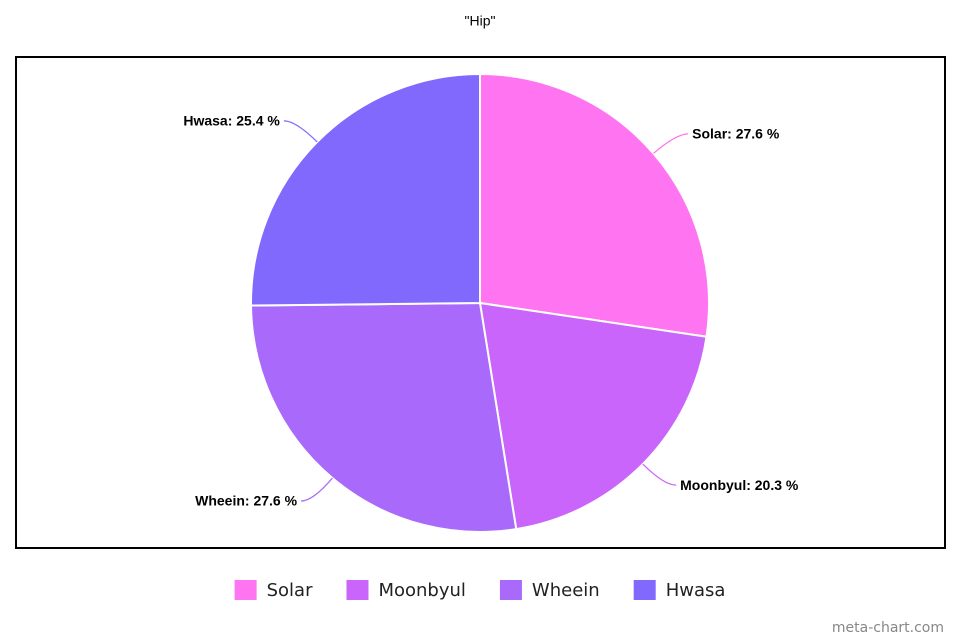 The image size is (960, 640). I want to click on data-label: Solar: 27.6 %, so click(736, 134).